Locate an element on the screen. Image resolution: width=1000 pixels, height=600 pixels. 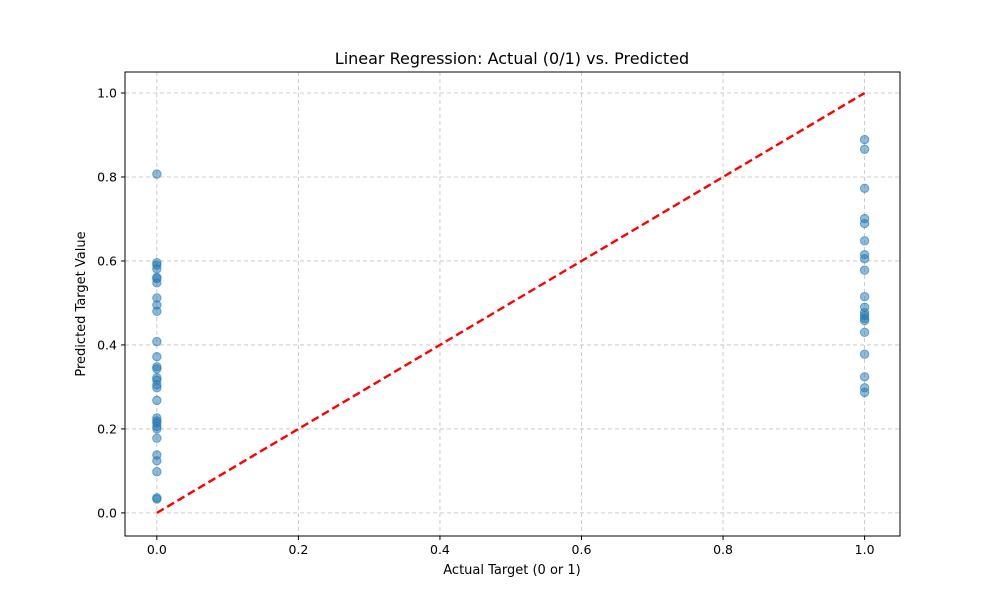
y-tick-label: 0.2 is located at coordinates (107, 428).